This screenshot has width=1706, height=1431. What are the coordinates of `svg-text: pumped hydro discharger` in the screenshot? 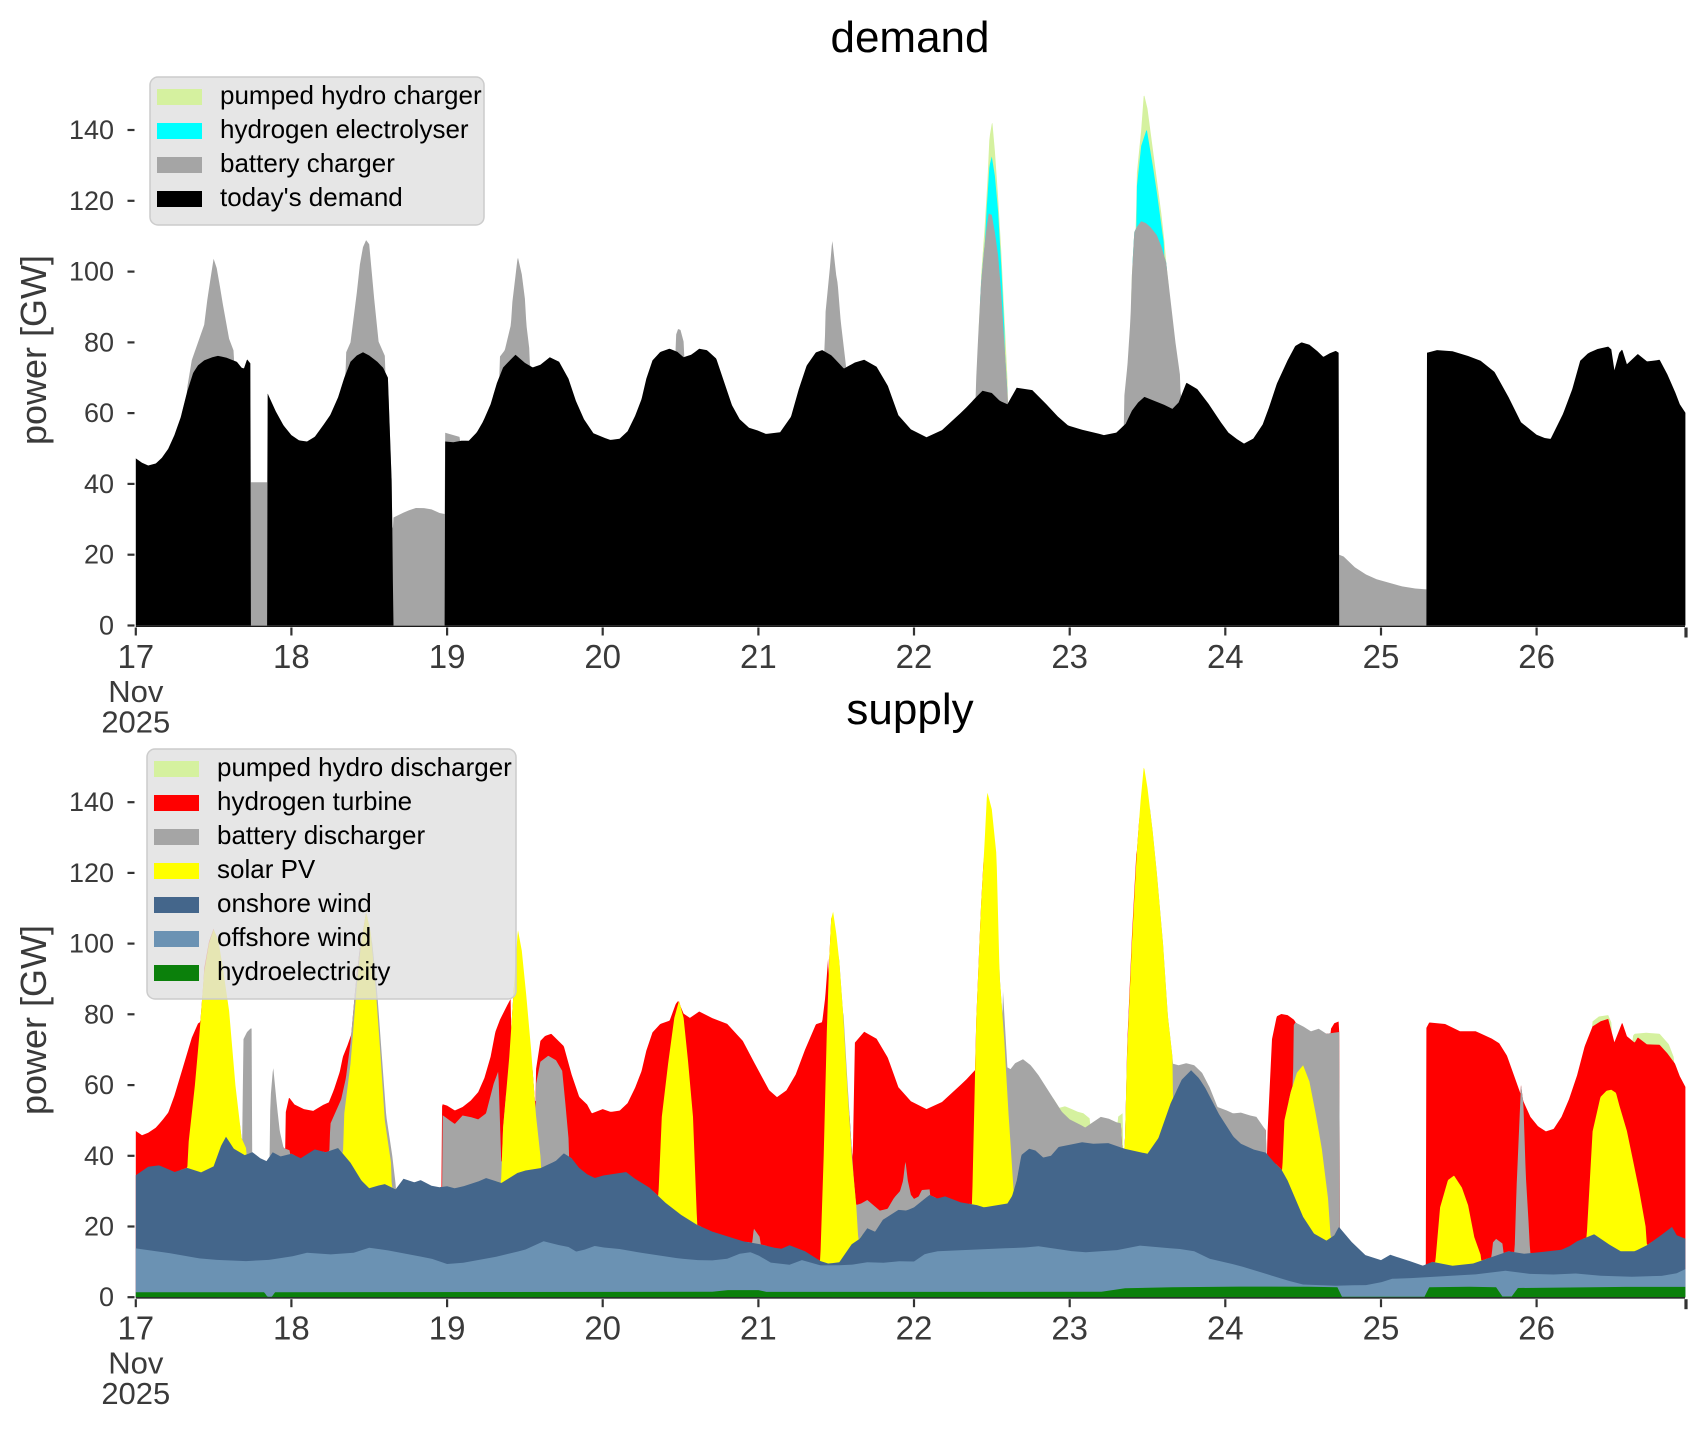 It's located at (364, 767).